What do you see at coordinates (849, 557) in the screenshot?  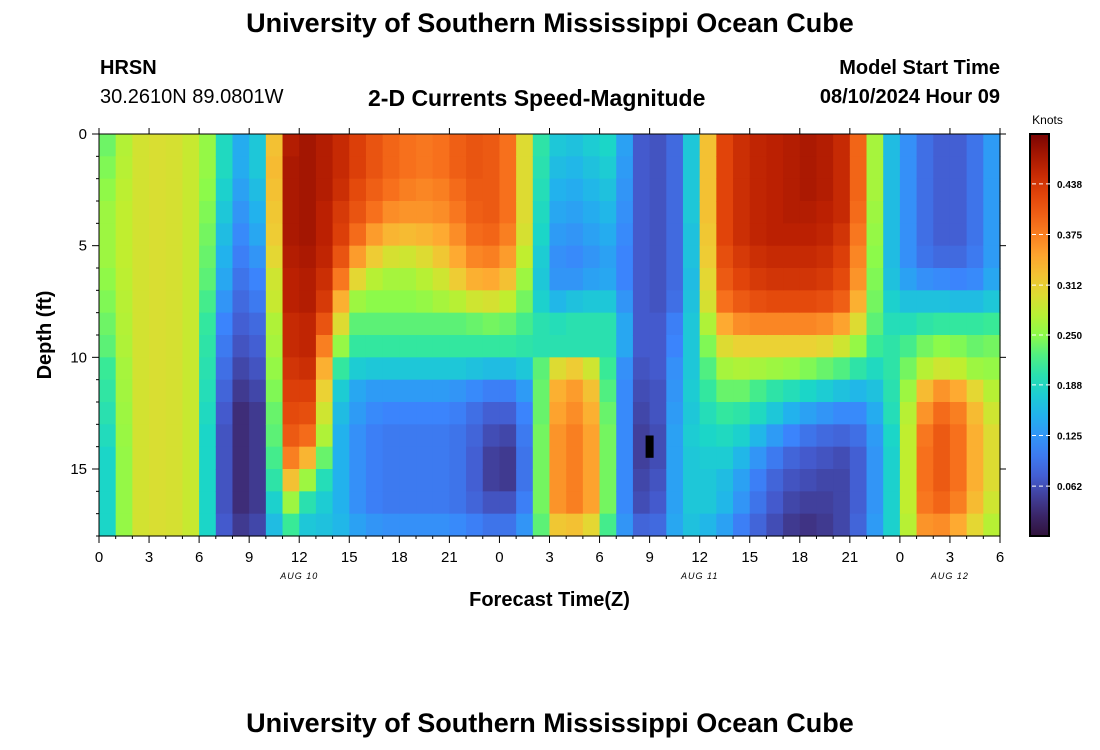 I see `x-tick-label: 21` at bounding box center [849, 557].